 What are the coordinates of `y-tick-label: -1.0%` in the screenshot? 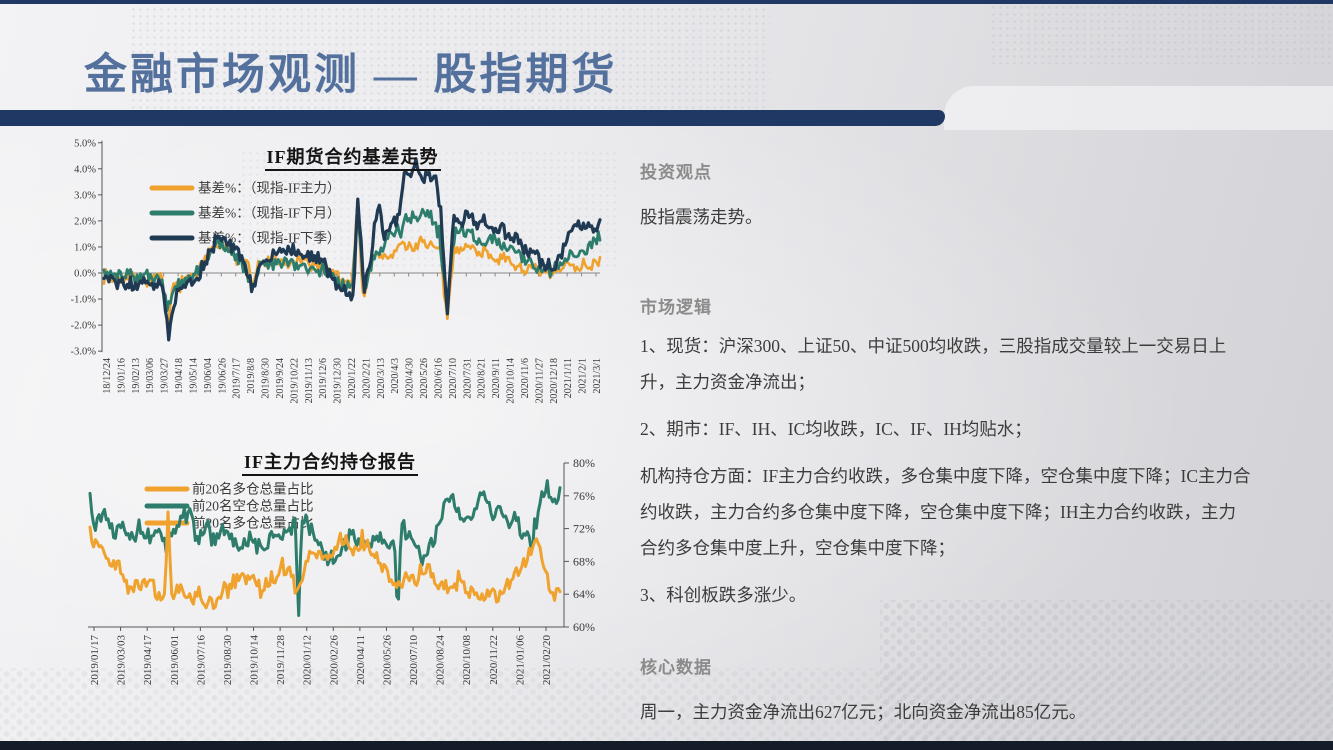 It's located at (84, 300).